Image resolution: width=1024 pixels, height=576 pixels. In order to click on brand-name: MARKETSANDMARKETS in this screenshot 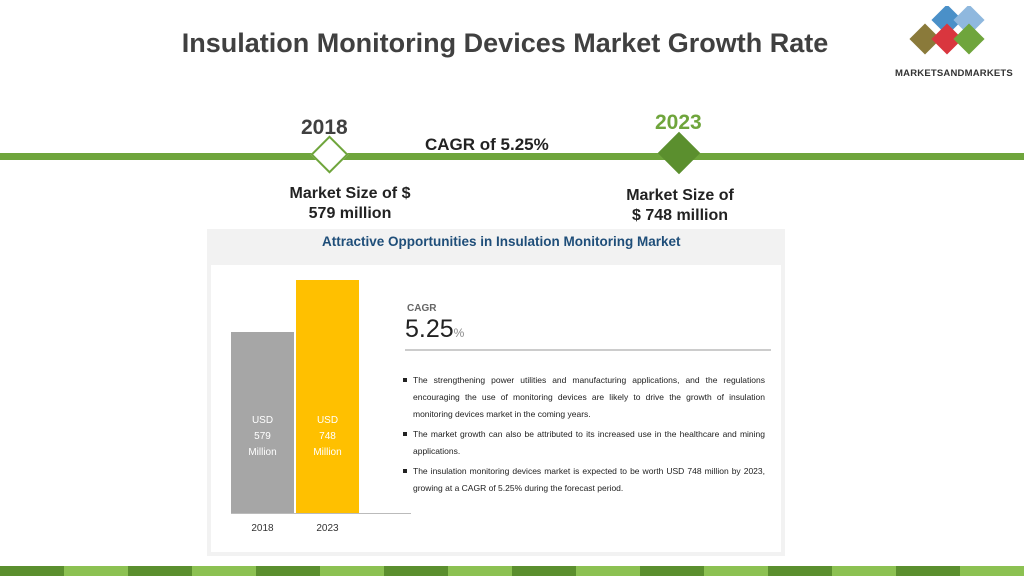, I will do `click(954, 73)`.